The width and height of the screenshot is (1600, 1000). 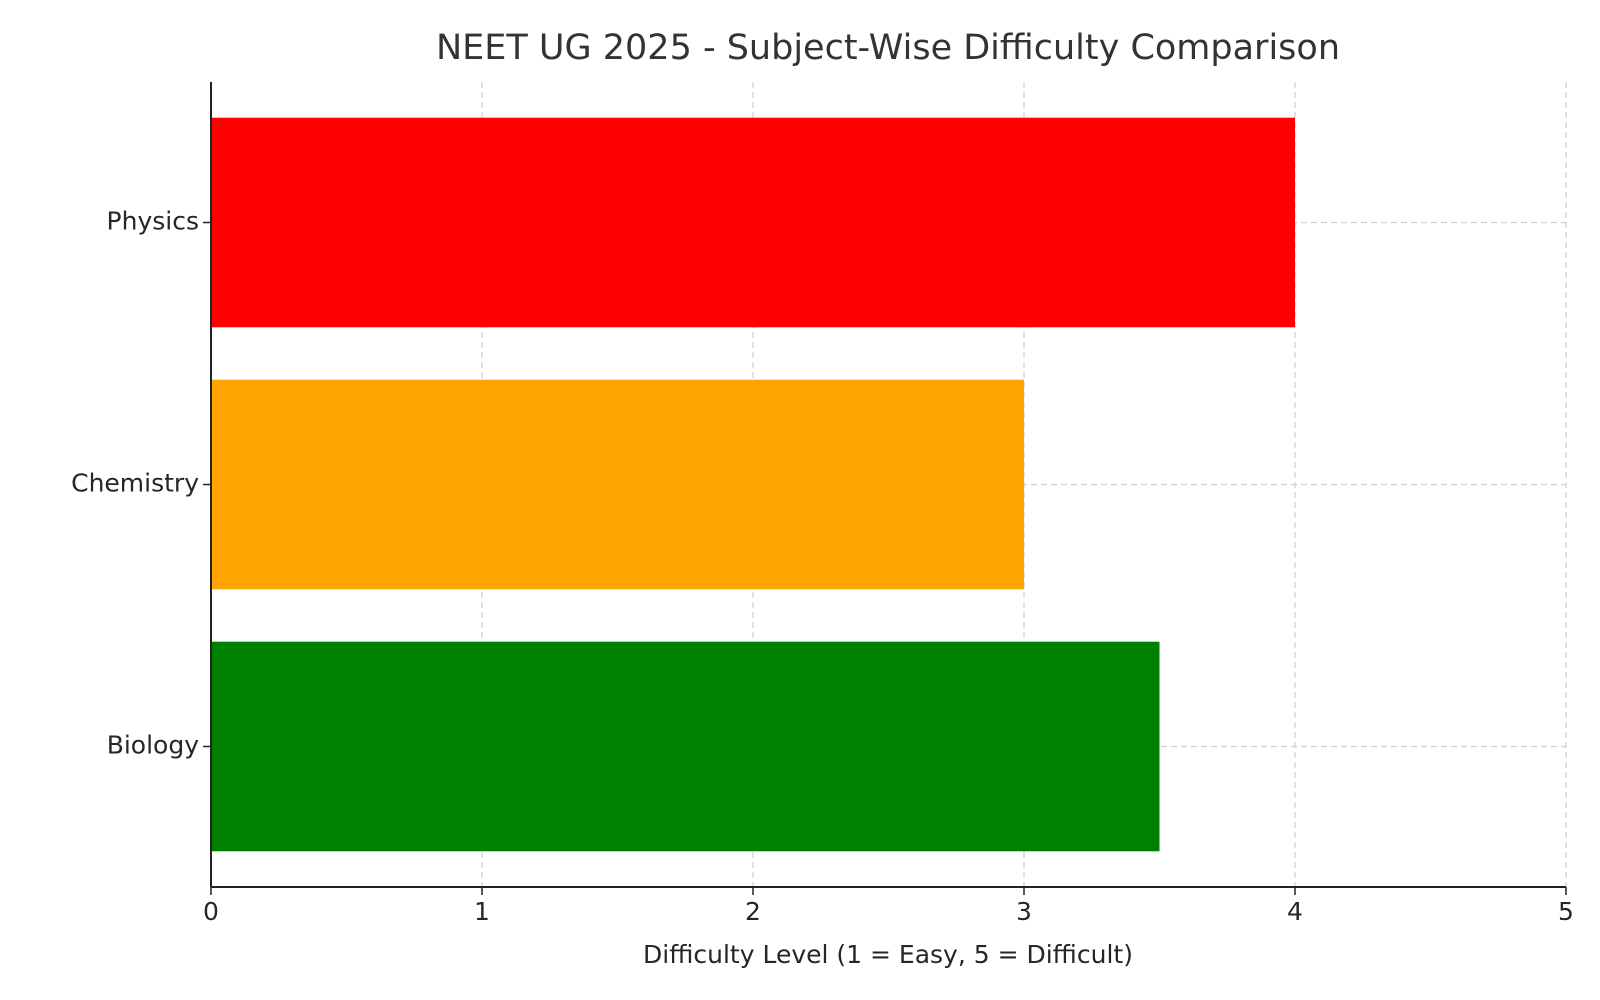 What do you see at coordinates (153, 221) in the screenshot?
I see `y-tick-label: Physics` at bounding box center [153, 221].